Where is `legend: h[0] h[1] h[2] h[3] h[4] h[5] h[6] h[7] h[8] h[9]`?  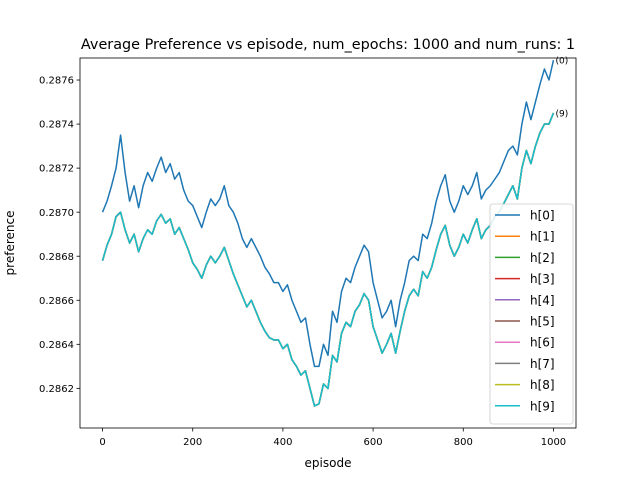 legend: h[0] h[1] h[2] h[3] h[4] h[5] h[6] h[7] h[8] h[9] is located at coordinates (531, 314).